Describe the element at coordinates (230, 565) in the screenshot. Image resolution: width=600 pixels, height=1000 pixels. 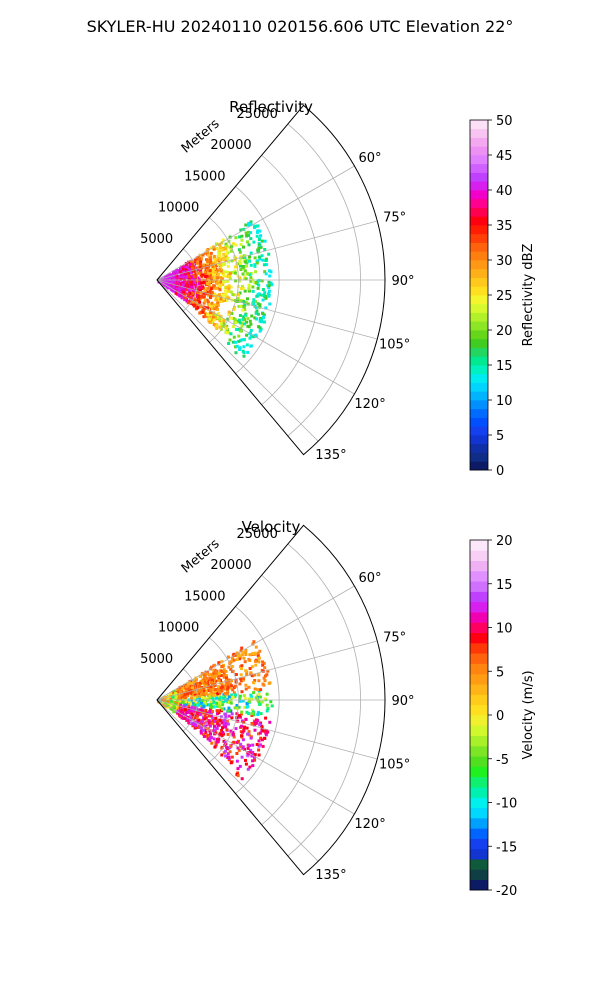
I see `range-tick-label: 20000` at that location.